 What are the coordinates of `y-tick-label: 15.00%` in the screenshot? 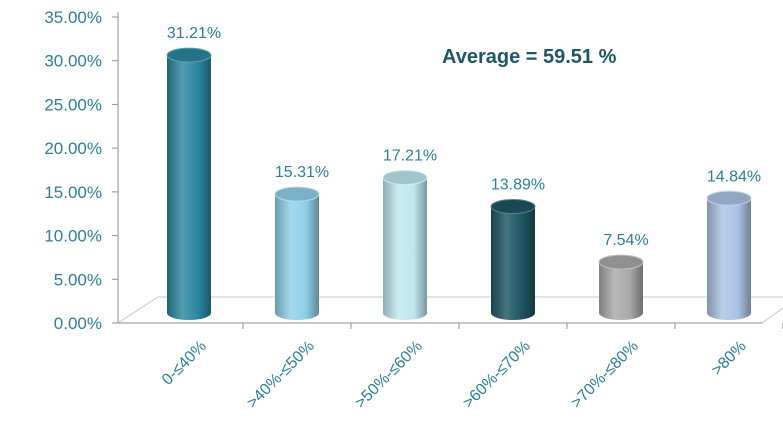 It's located at (73, 192).